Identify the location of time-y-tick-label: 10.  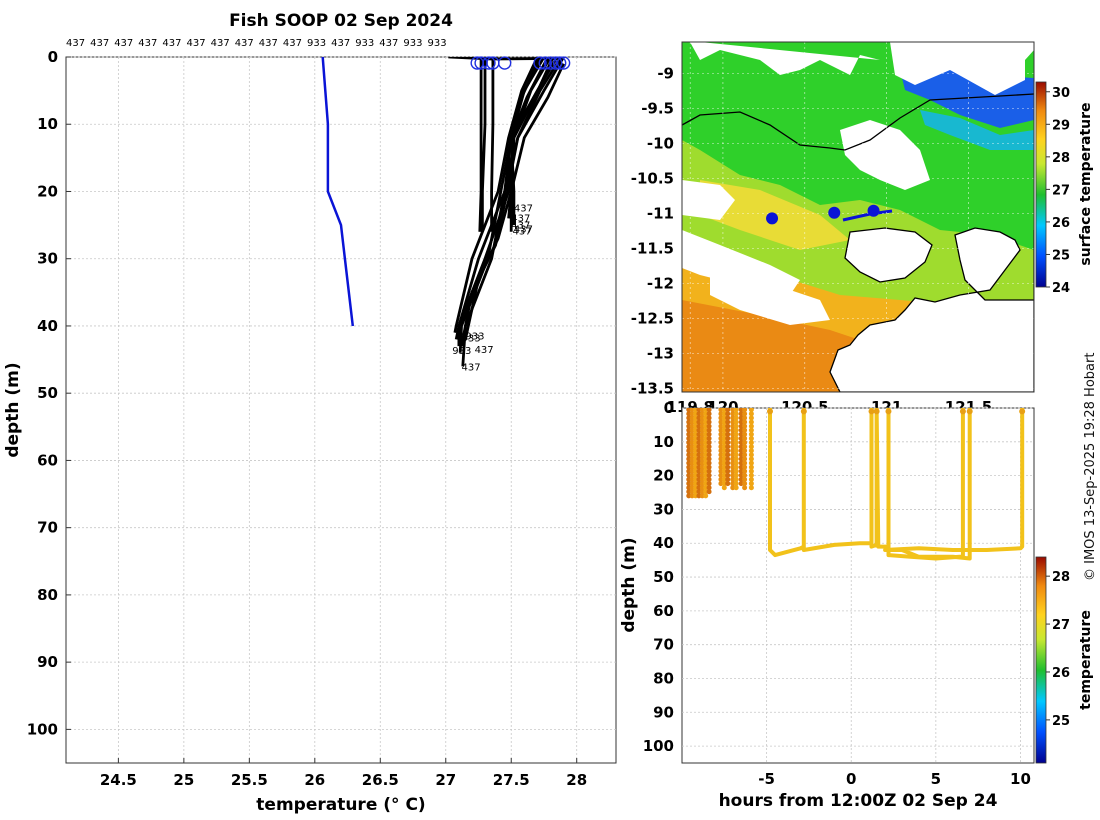
(663, 442).